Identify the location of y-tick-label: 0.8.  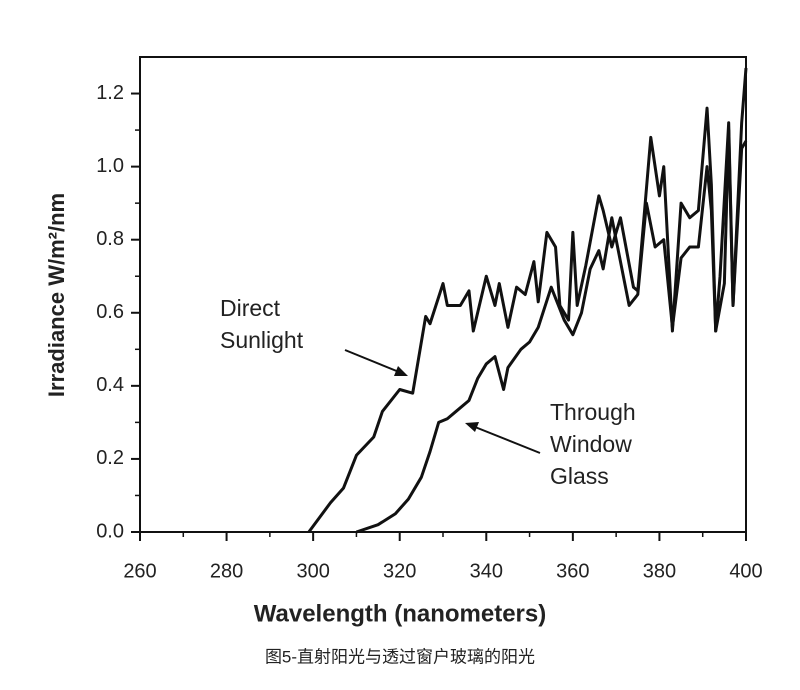
(110, 239).